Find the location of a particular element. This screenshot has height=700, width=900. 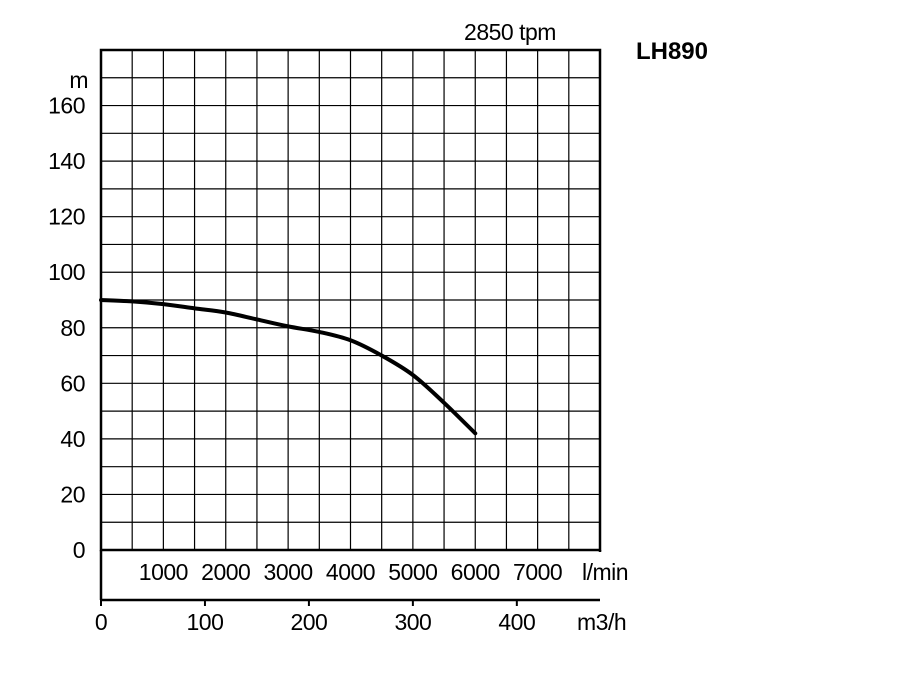

m3h-tick-label: 200 is located at coordinates (308, 622).